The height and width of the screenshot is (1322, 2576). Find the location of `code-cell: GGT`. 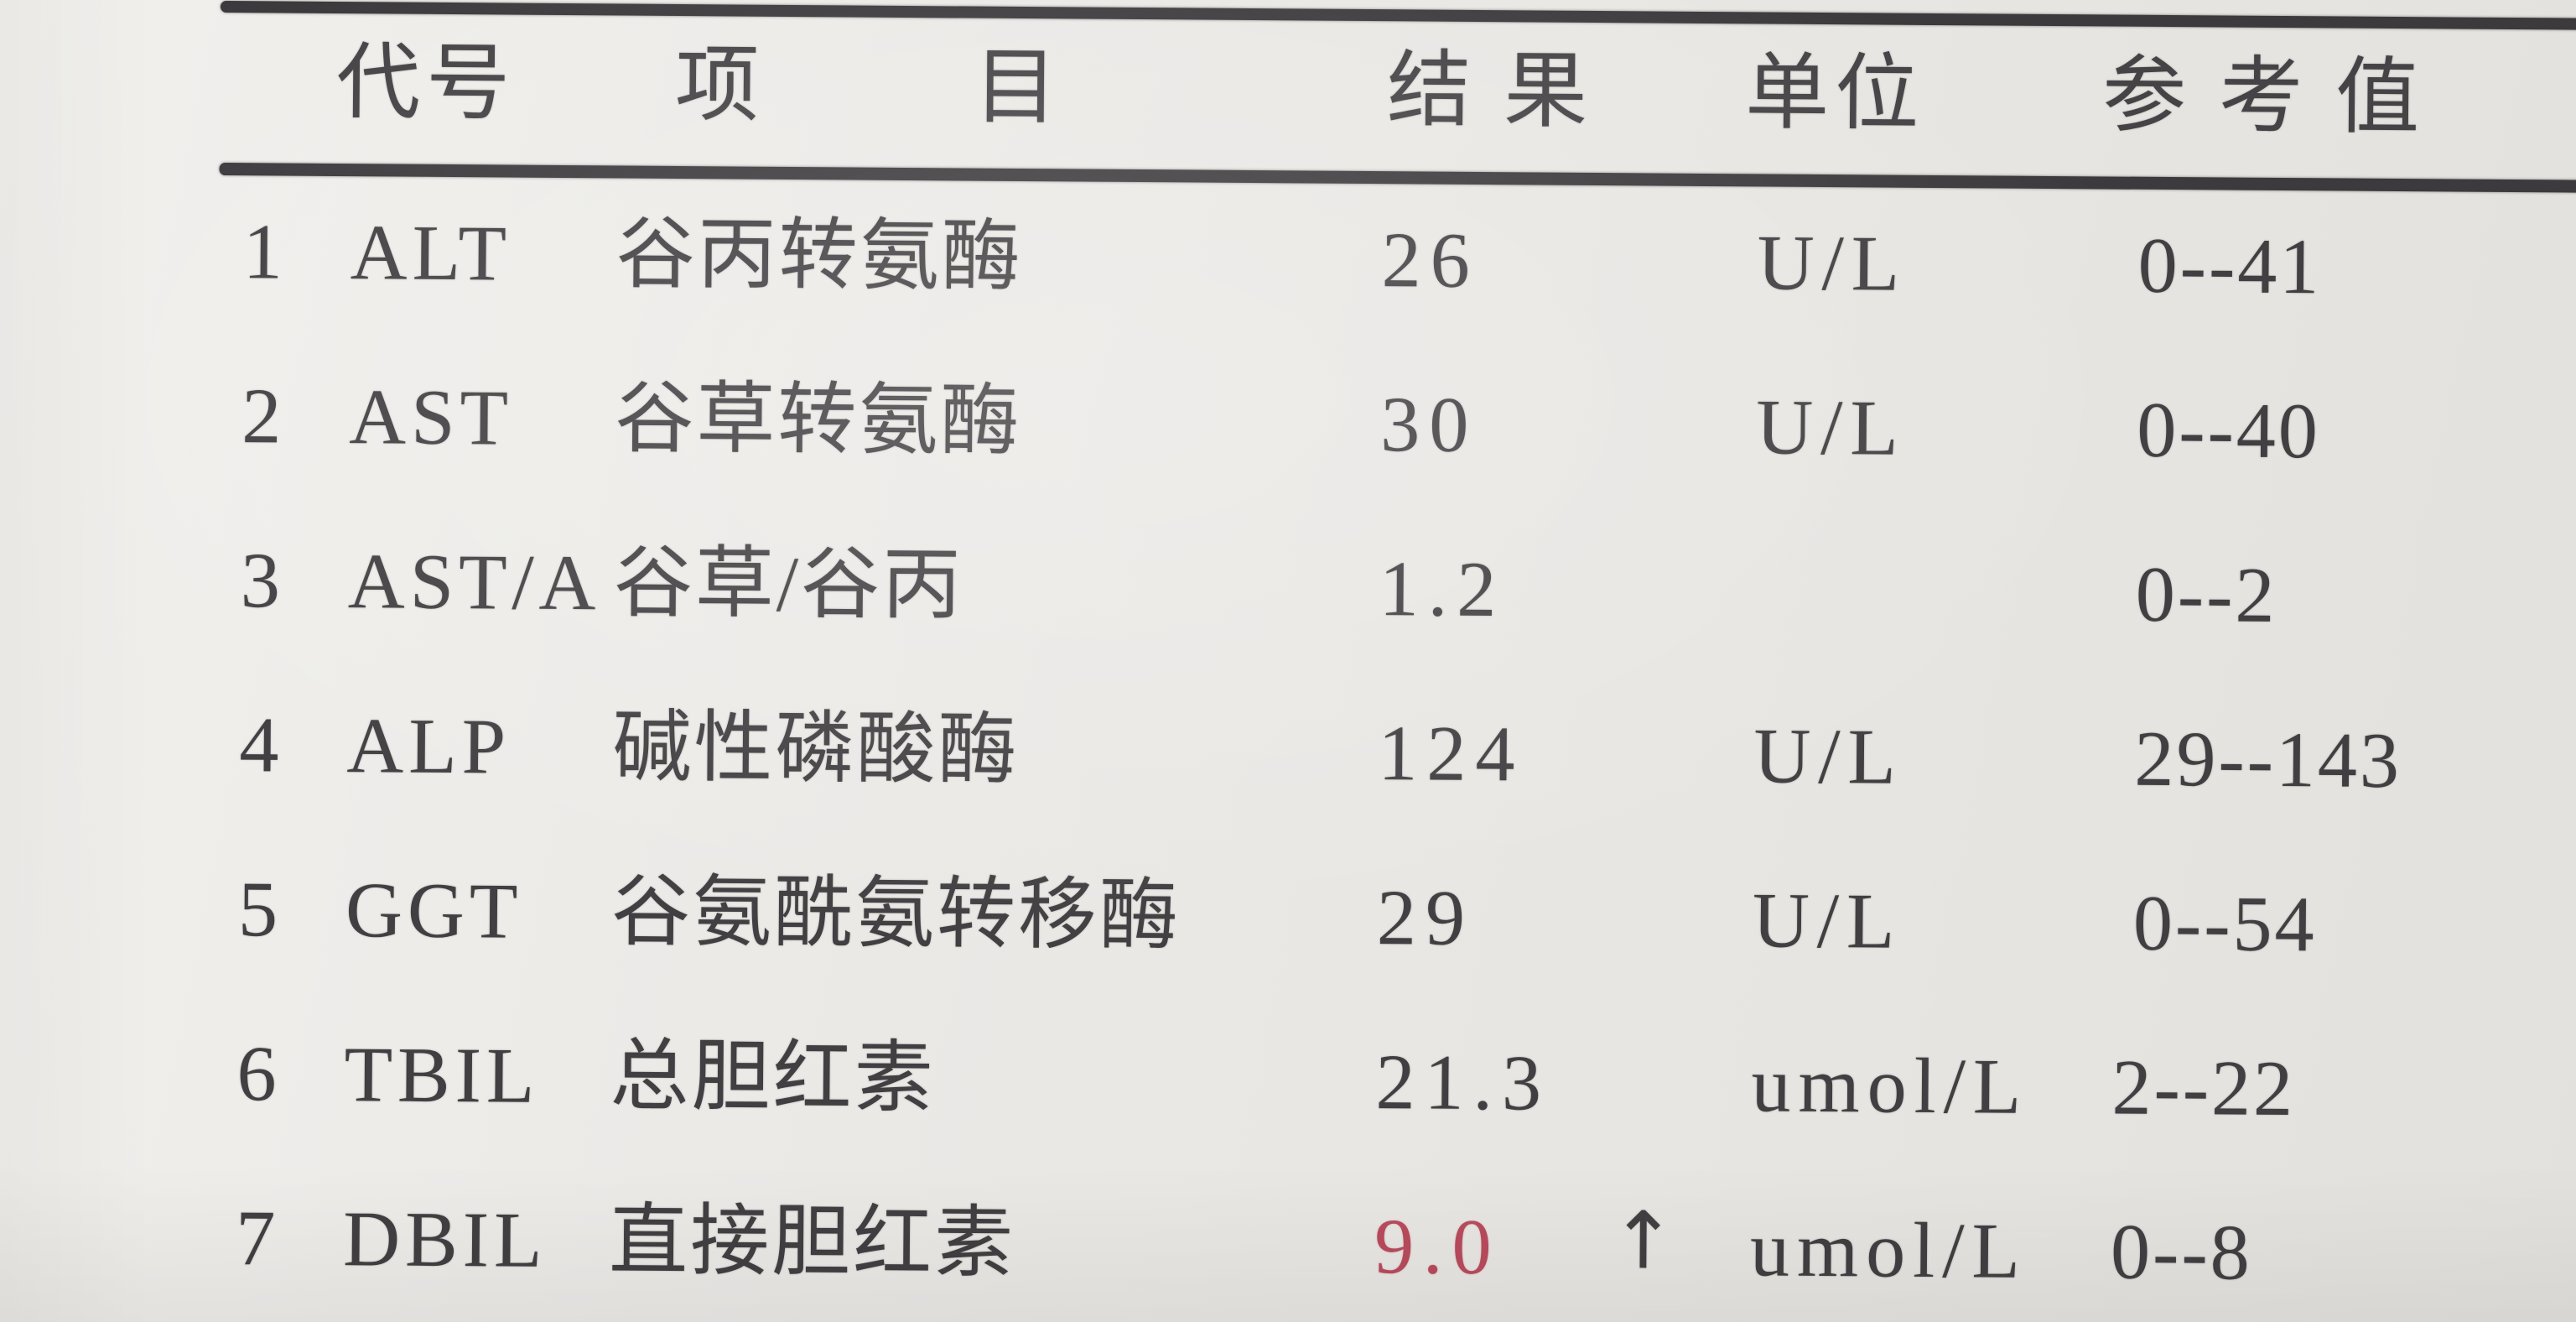

code-cell: GGT is located at coordinates (434, 911).